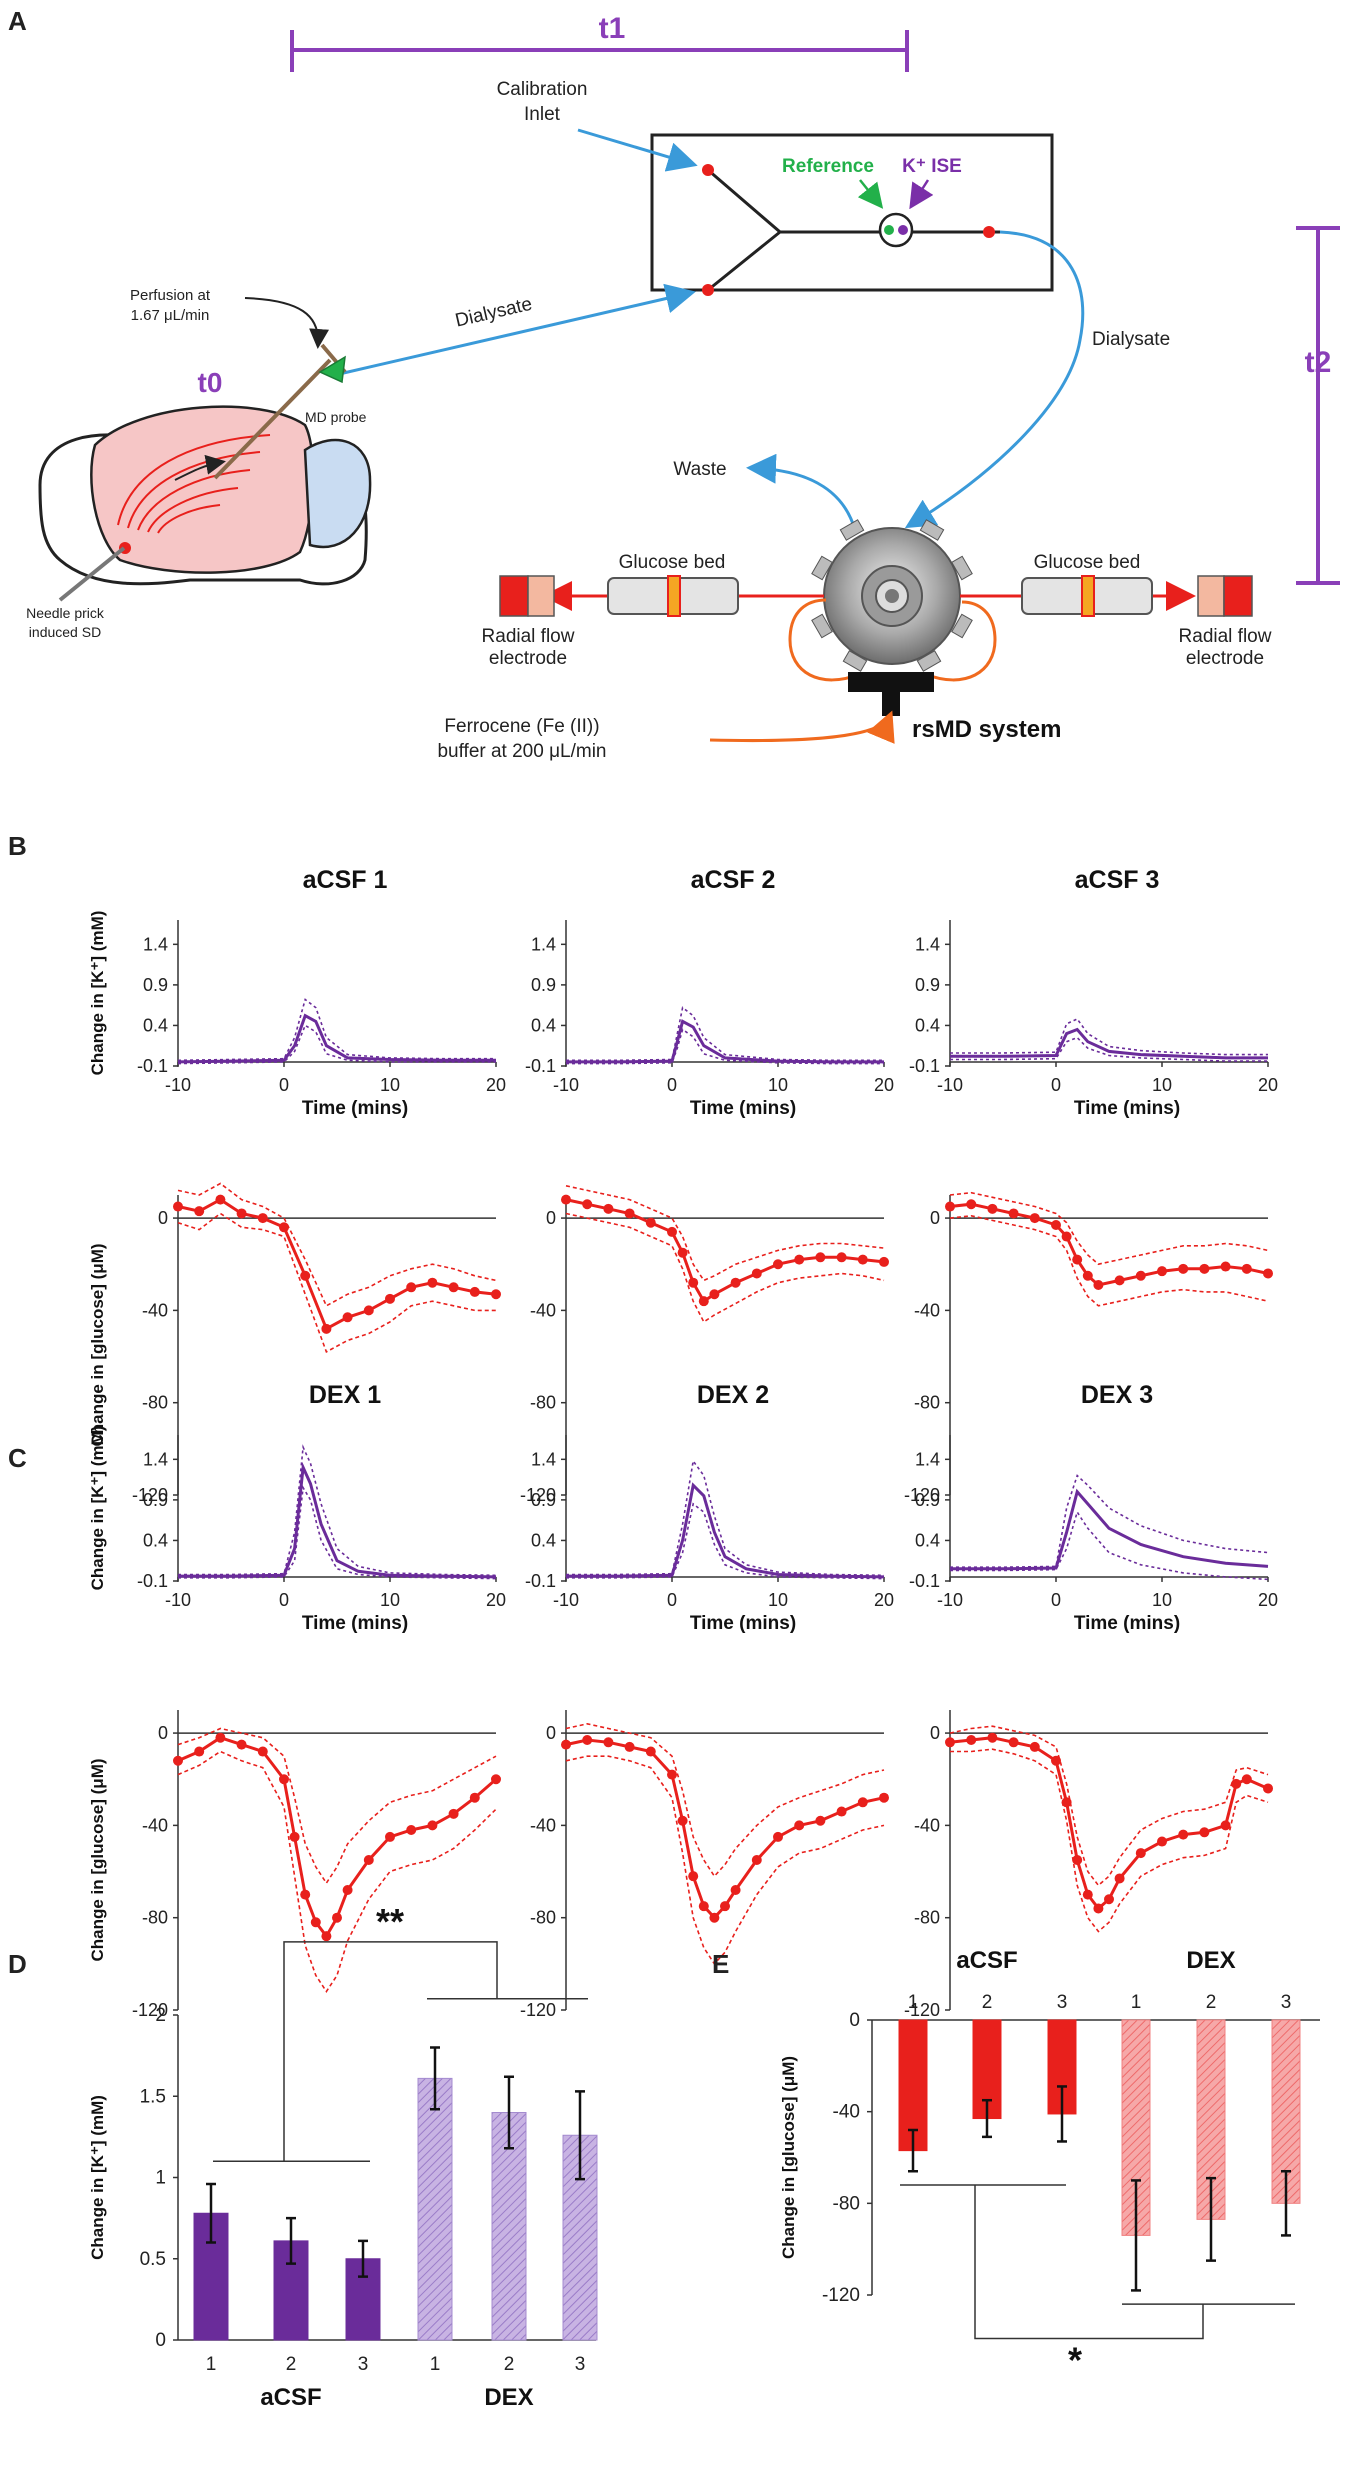 Image resolution: width=1355 pixels, height=2471 pixels. I want to click on x-tick-label: 0, so click(284, 1085).